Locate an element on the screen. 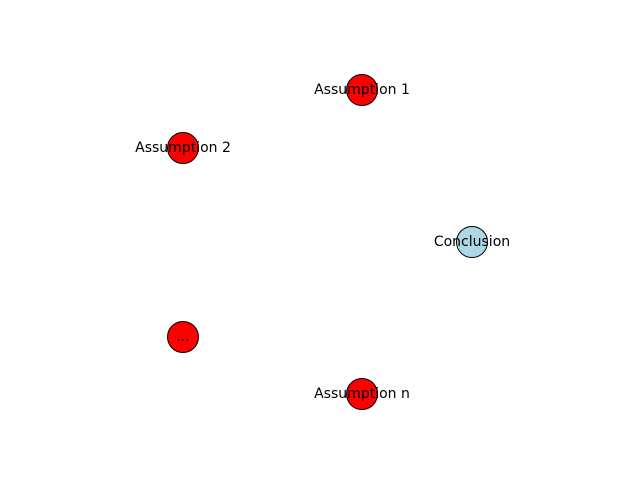 This screenshot has height=480, width=640. node-assumption-n-circle is located at coordinates (362, 394).